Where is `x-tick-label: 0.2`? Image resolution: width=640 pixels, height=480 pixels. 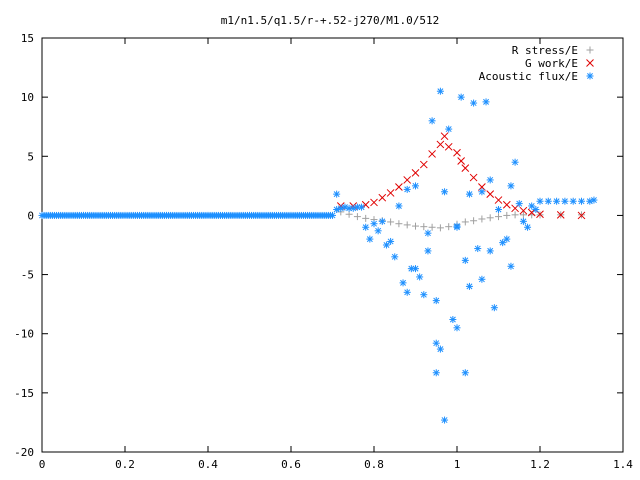 x-tick-label: 0.2 is located at coordinates (125, 464).